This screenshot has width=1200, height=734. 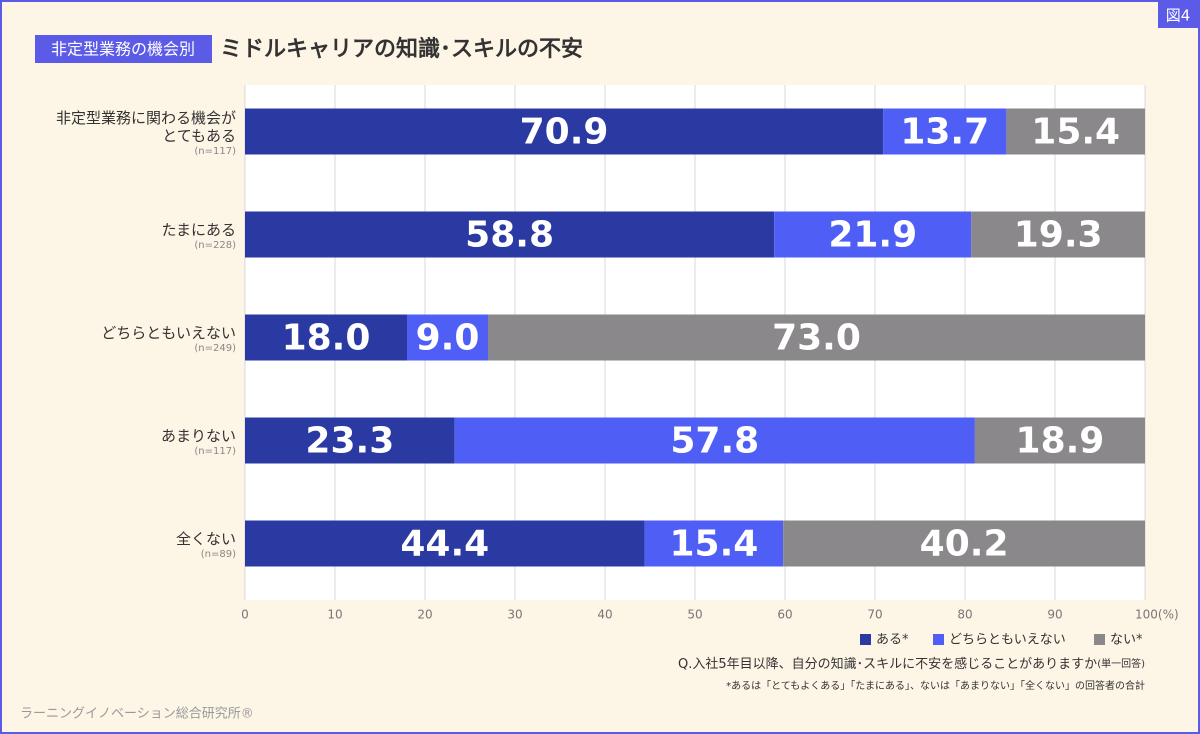 I want to click on sample-size: (n=249), so click(x=215, y=348).